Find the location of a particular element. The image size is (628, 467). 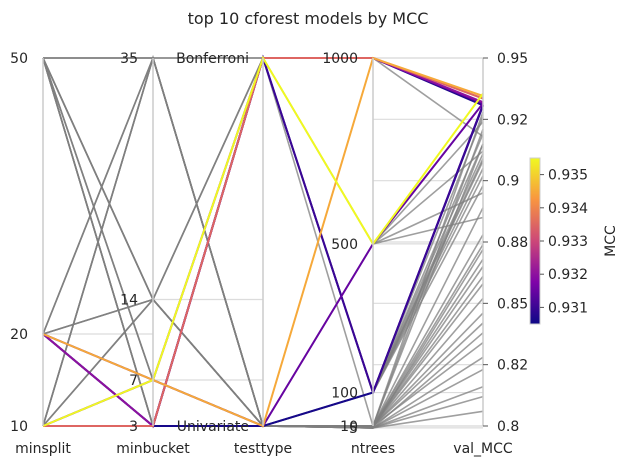

colorbar-tick-label: 0.931 is located at coordinates (568, 308).